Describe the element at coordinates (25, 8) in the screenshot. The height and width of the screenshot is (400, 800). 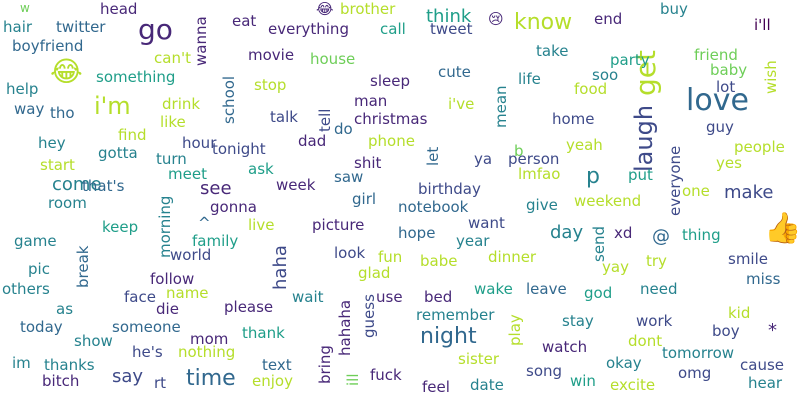
I see `word: w` at that location.